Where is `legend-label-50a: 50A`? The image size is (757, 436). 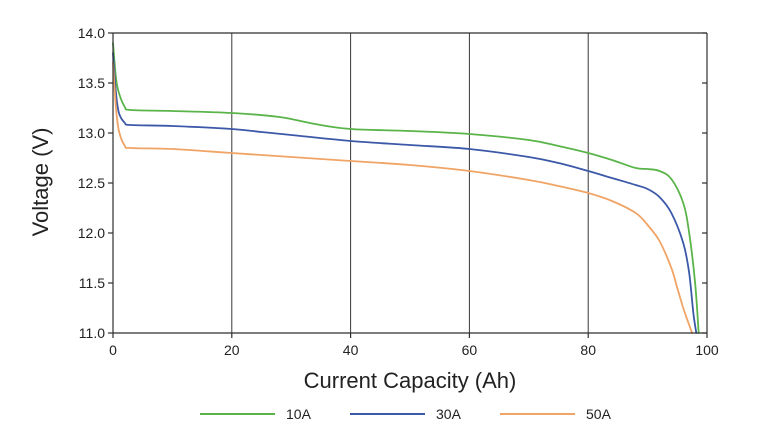 legend-label-50a: 50A is located at coordinates (599, 414).